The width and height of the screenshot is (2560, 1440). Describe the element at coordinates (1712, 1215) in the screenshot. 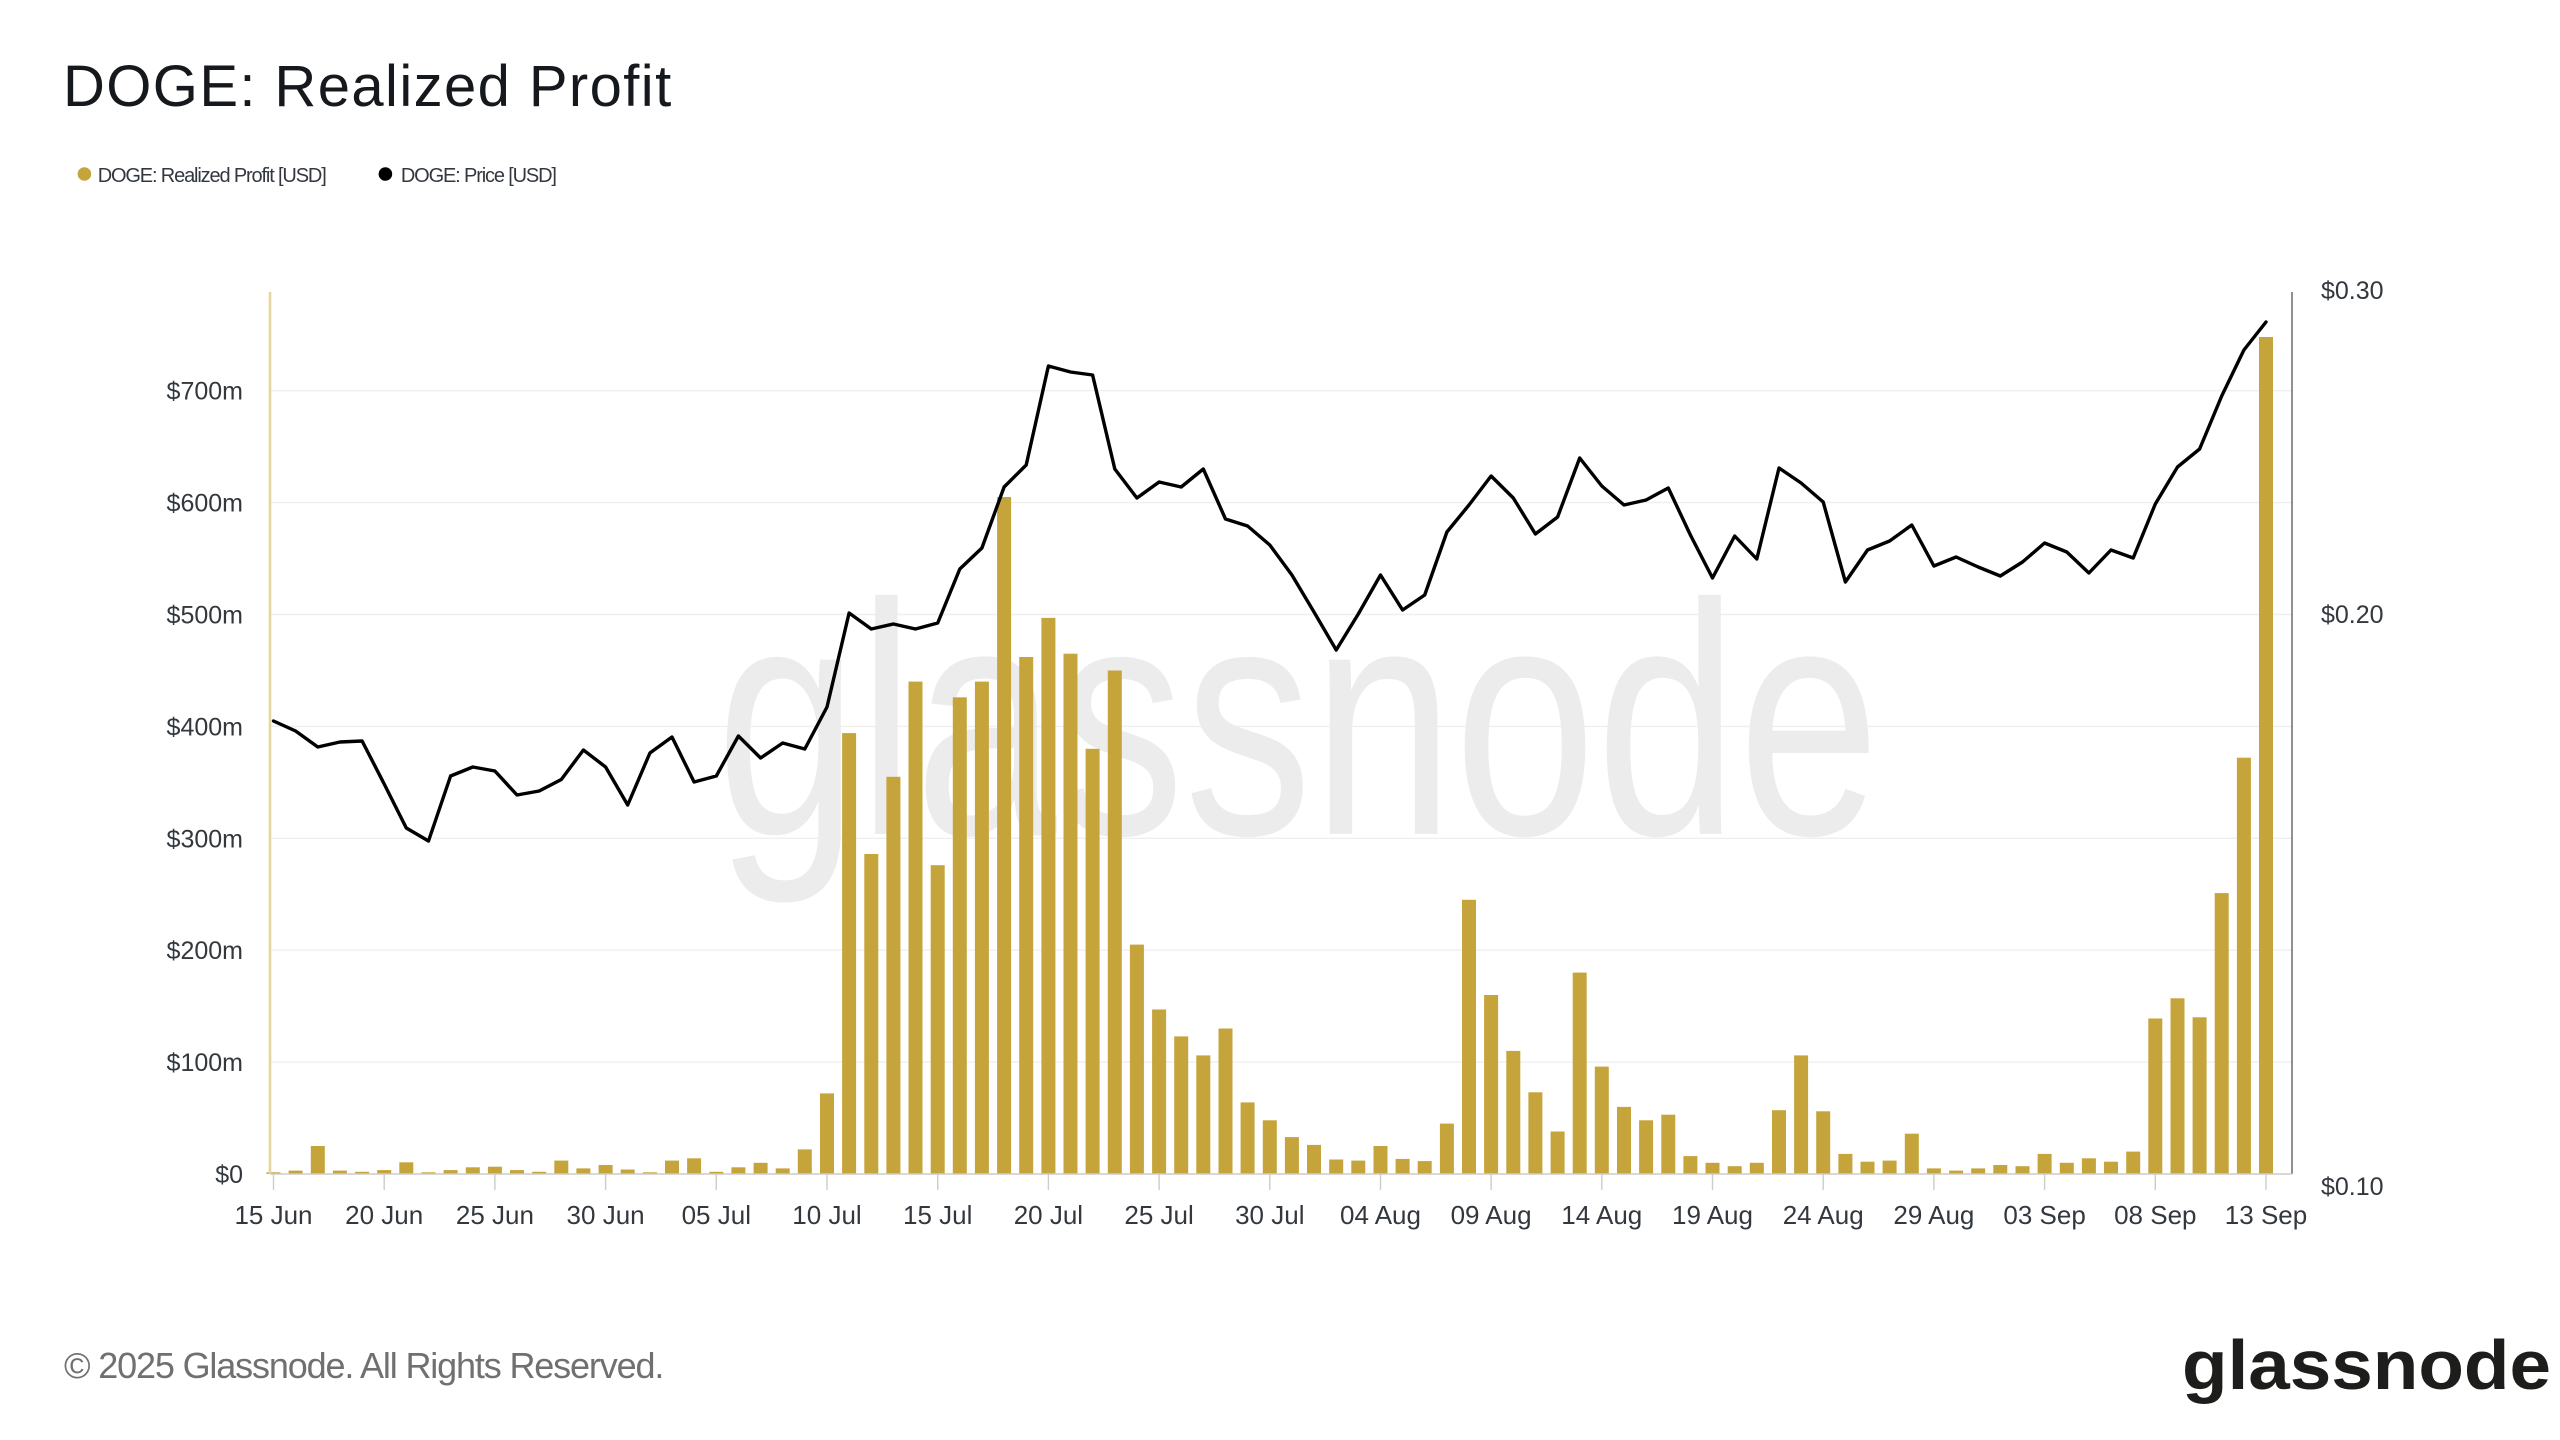

I see `svg-text: 19 Aug` at that location.